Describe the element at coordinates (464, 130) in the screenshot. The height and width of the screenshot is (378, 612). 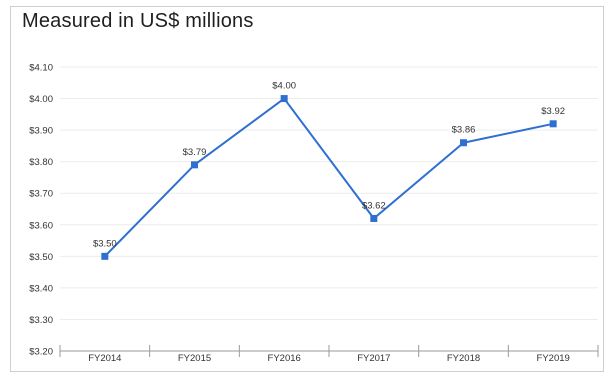
I see `data-label: $3.86` at that location.